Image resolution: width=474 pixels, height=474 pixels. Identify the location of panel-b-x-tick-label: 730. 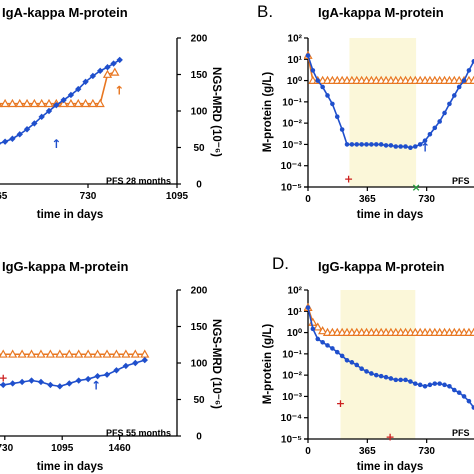
(426, 199).